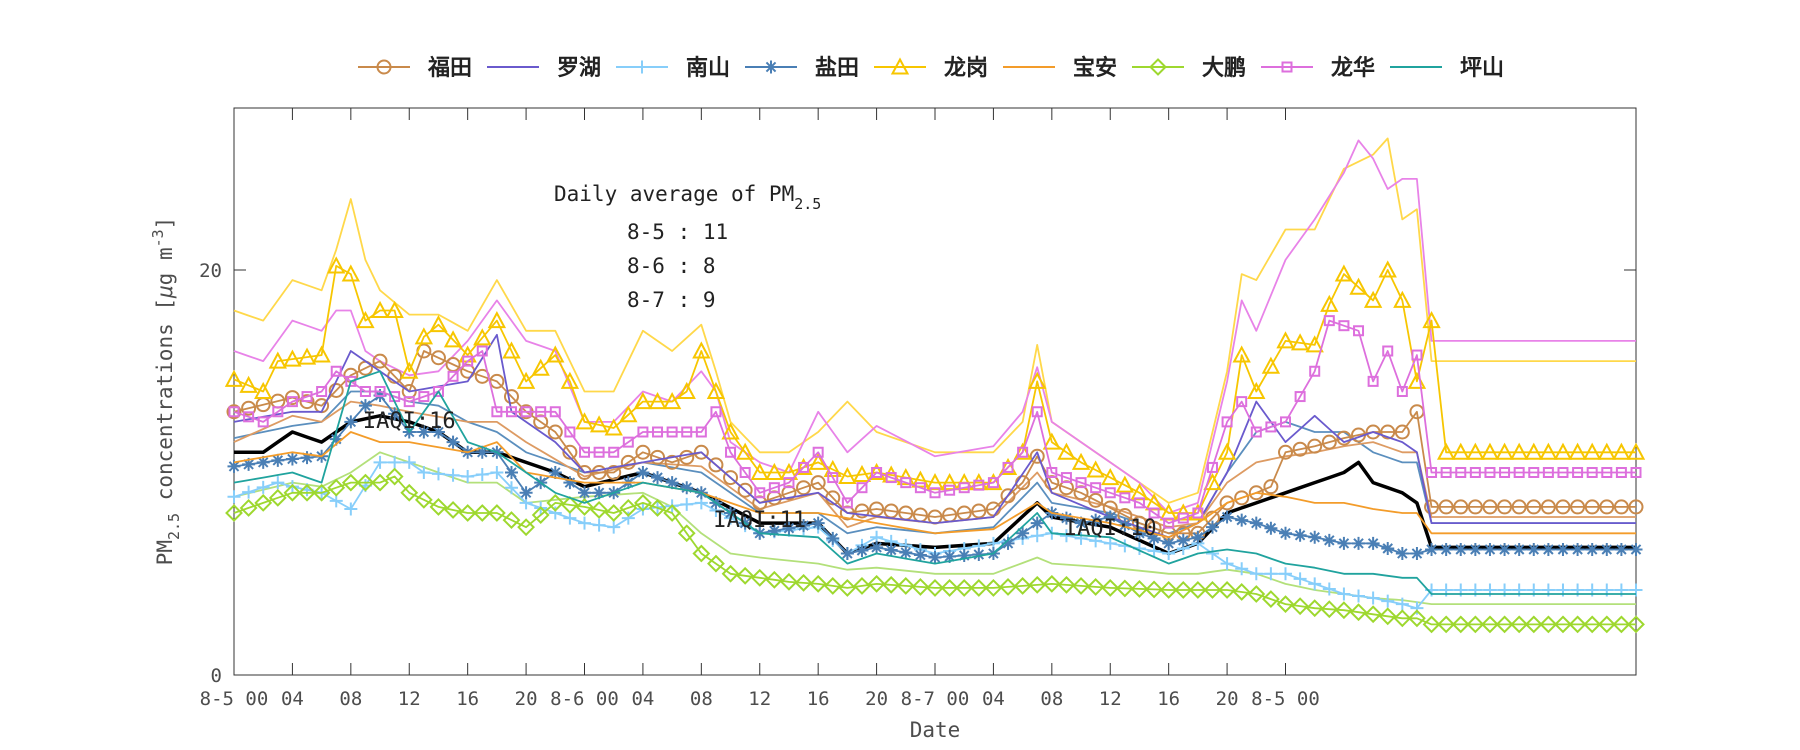 The image size is (1800, 750). I want to click on y-tick-label: 0, so click(216, 676).